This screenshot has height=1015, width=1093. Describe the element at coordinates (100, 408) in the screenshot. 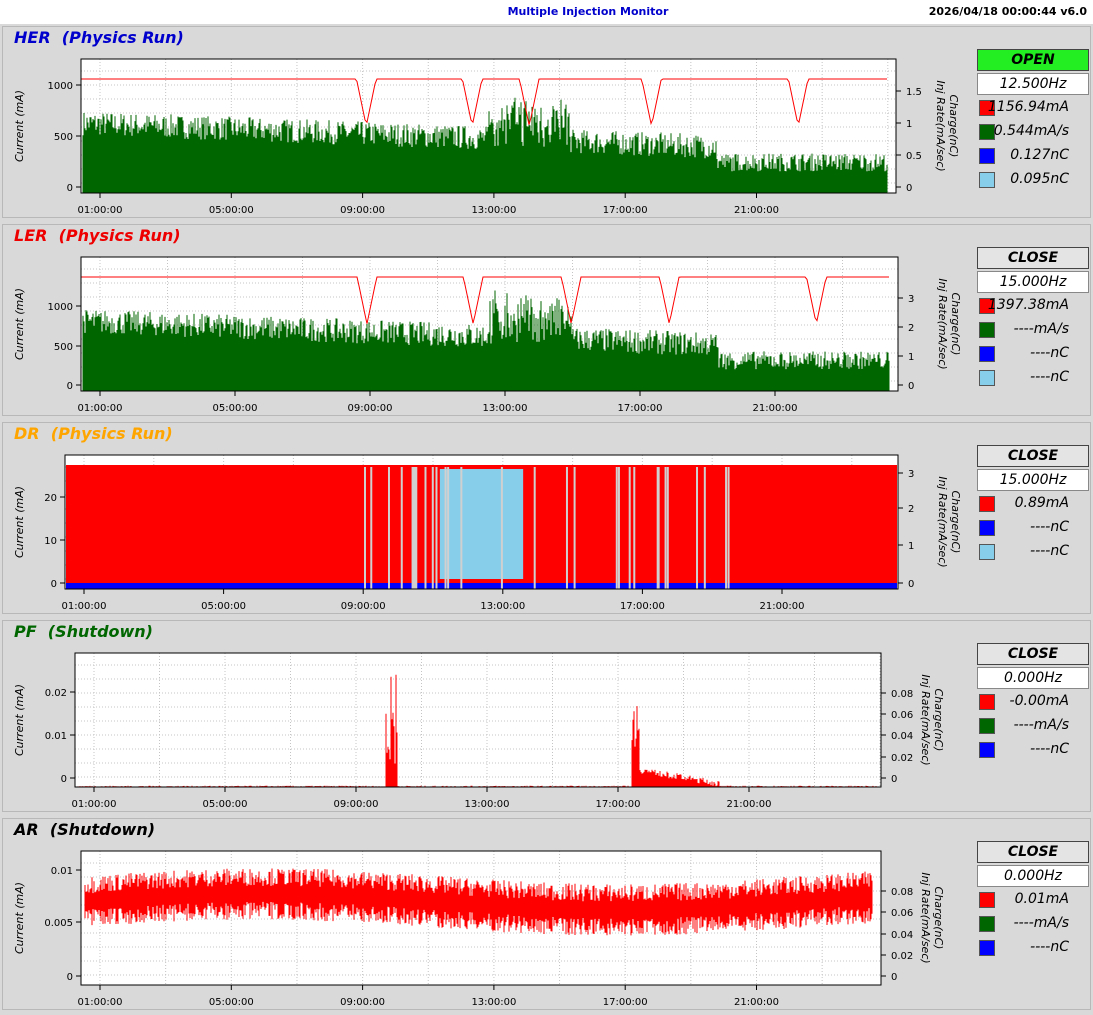

I see `x-tick-label: 01:00:00` at that location.